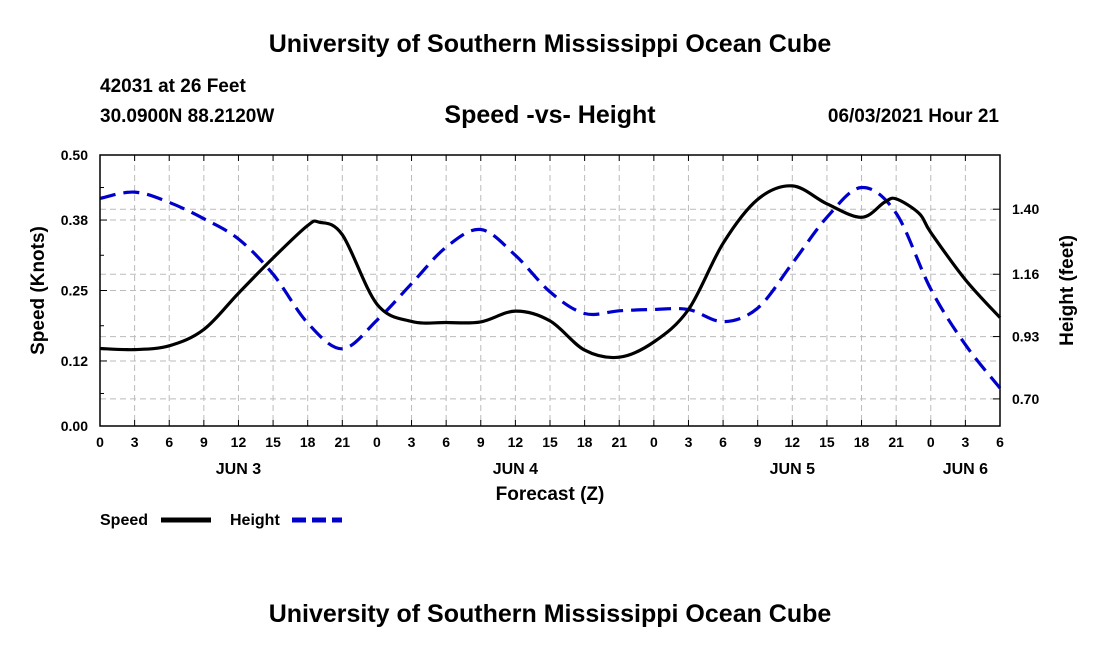 Image resolution: width=1100 pixels, height=650 pixels. I want to click on day-label: JUN 5, so click(792, 469).